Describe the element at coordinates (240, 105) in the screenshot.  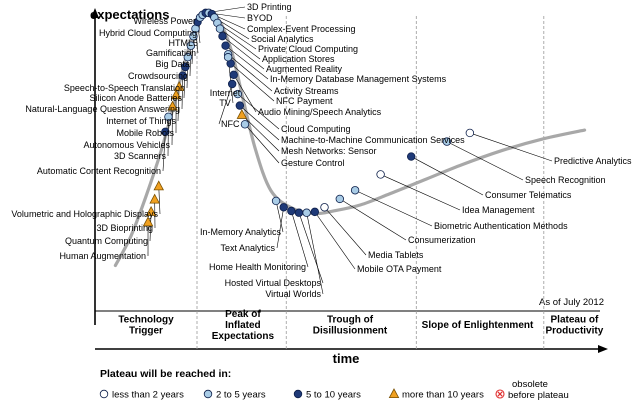
I see `marker-machine-to-machine-communication-services` at that location.